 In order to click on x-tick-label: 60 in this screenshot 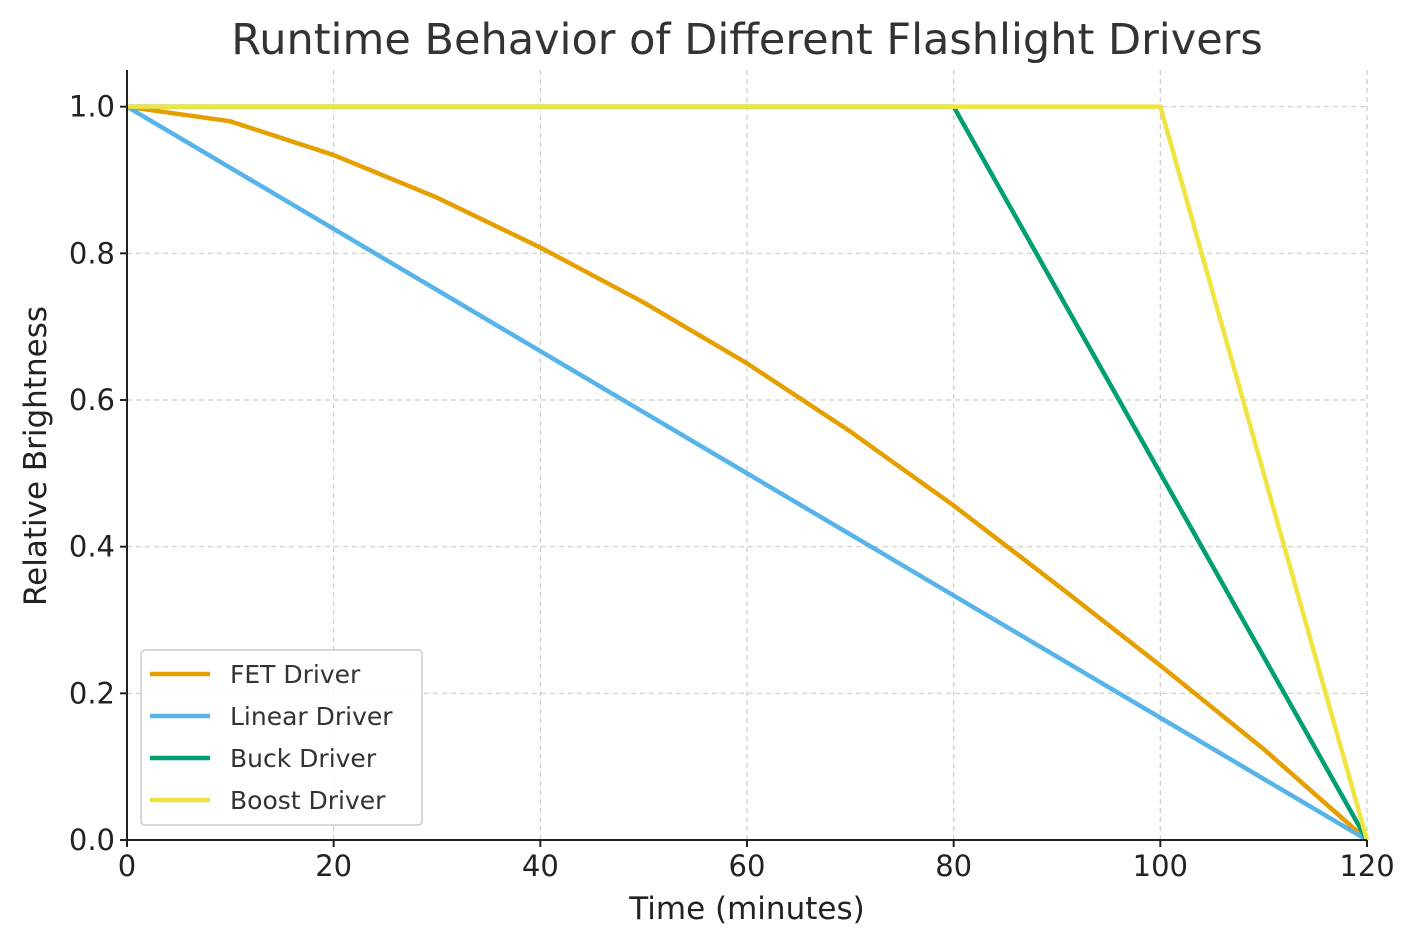, I will do `click(747, 866)`.